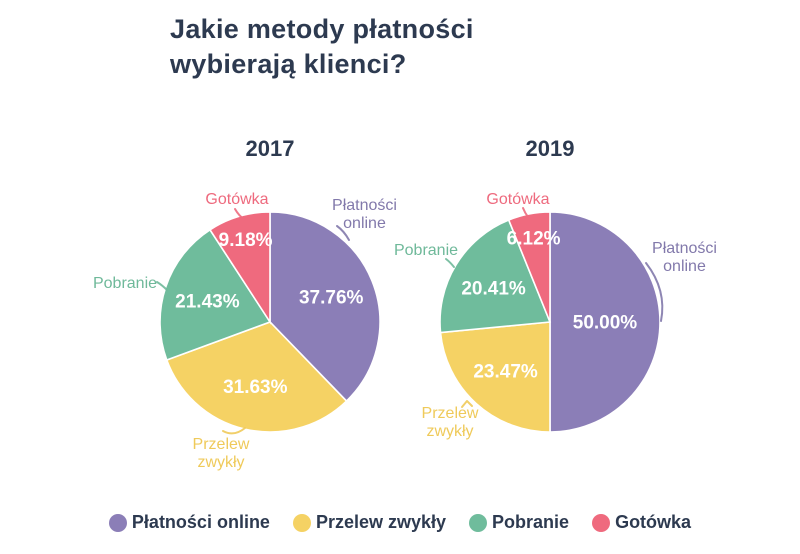  I want to click on slice-label-pobranie-2017: Pobranie, so click(125, 283).